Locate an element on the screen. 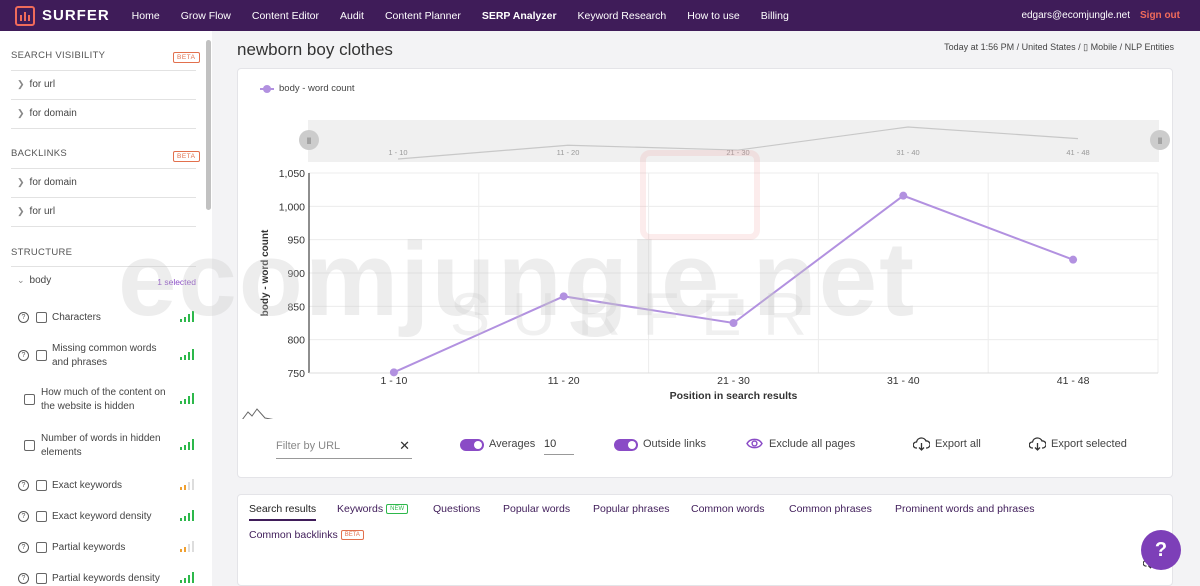 The image size is (1200, 586). tab-keywords: Keywords NEW is located at coordinates (373, 509).